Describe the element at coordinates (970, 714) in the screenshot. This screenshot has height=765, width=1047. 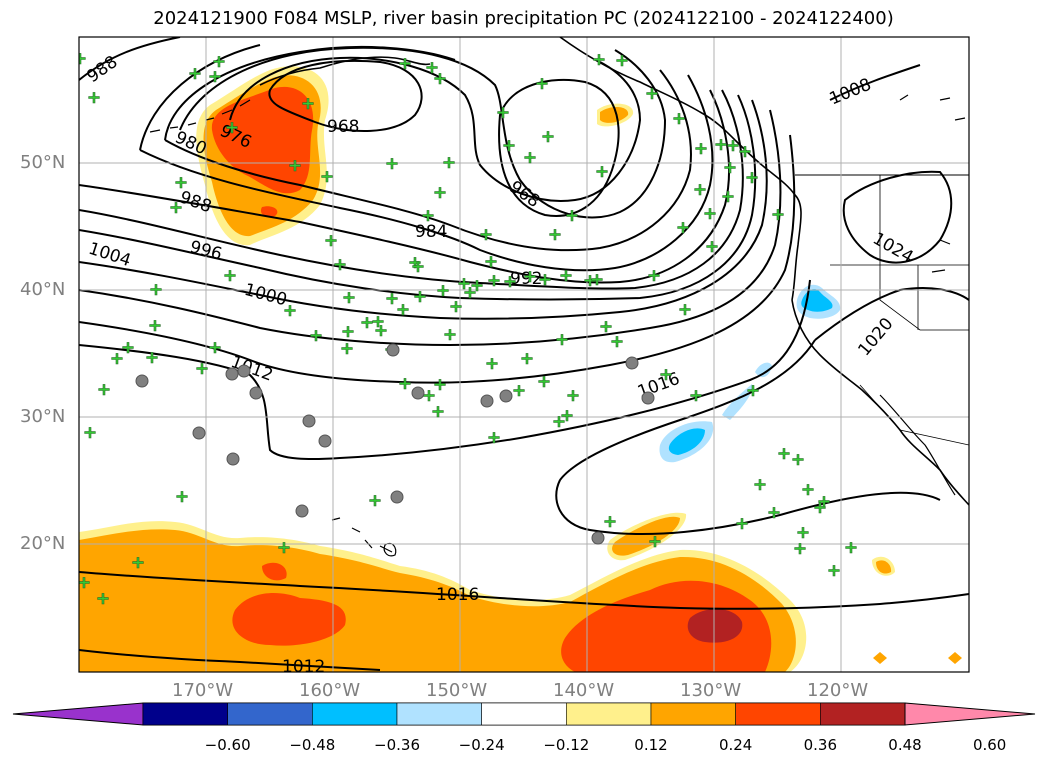
I see `colorbar-extend-high` at that location.